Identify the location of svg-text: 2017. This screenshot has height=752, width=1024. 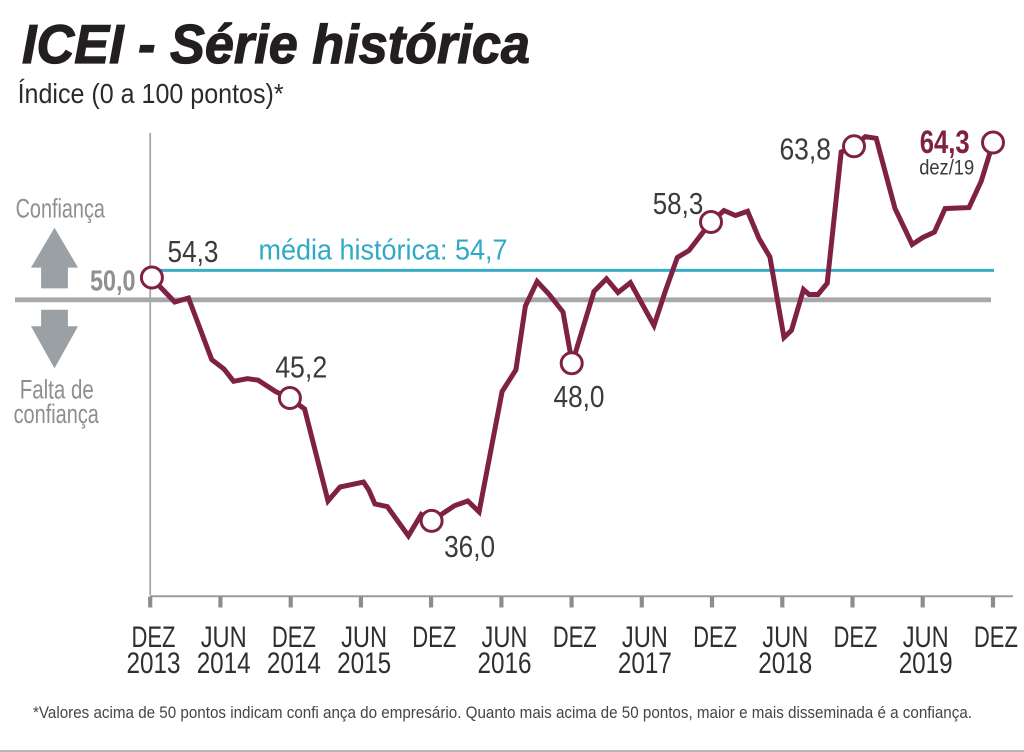
(645, 663).